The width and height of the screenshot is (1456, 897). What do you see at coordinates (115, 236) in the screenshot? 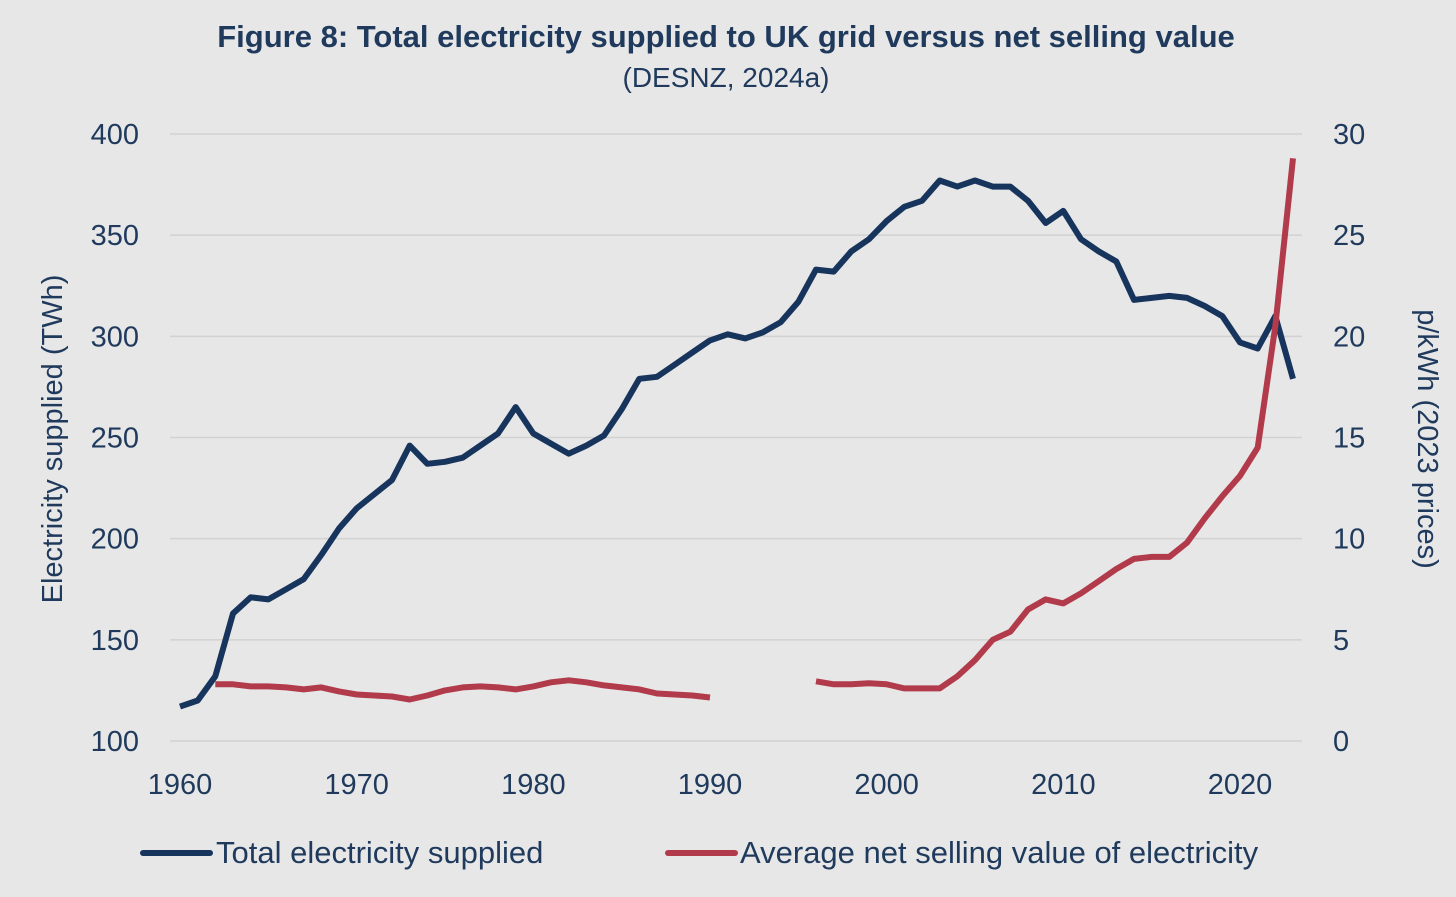
I see `y-tick-label: 350` at bounding box center [115, 236].